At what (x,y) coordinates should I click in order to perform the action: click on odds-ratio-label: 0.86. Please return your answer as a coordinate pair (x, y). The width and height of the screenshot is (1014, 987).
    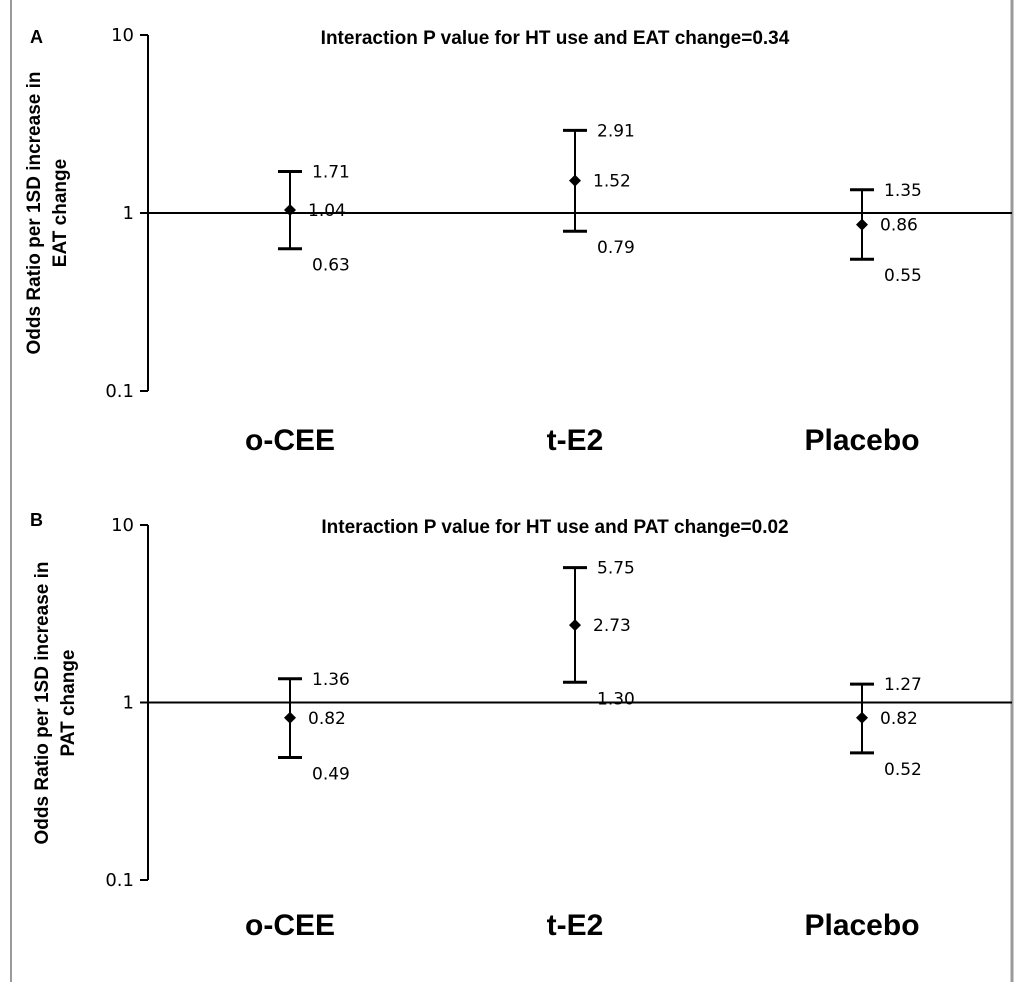
    Looking at the image, I should click on (899, 226).